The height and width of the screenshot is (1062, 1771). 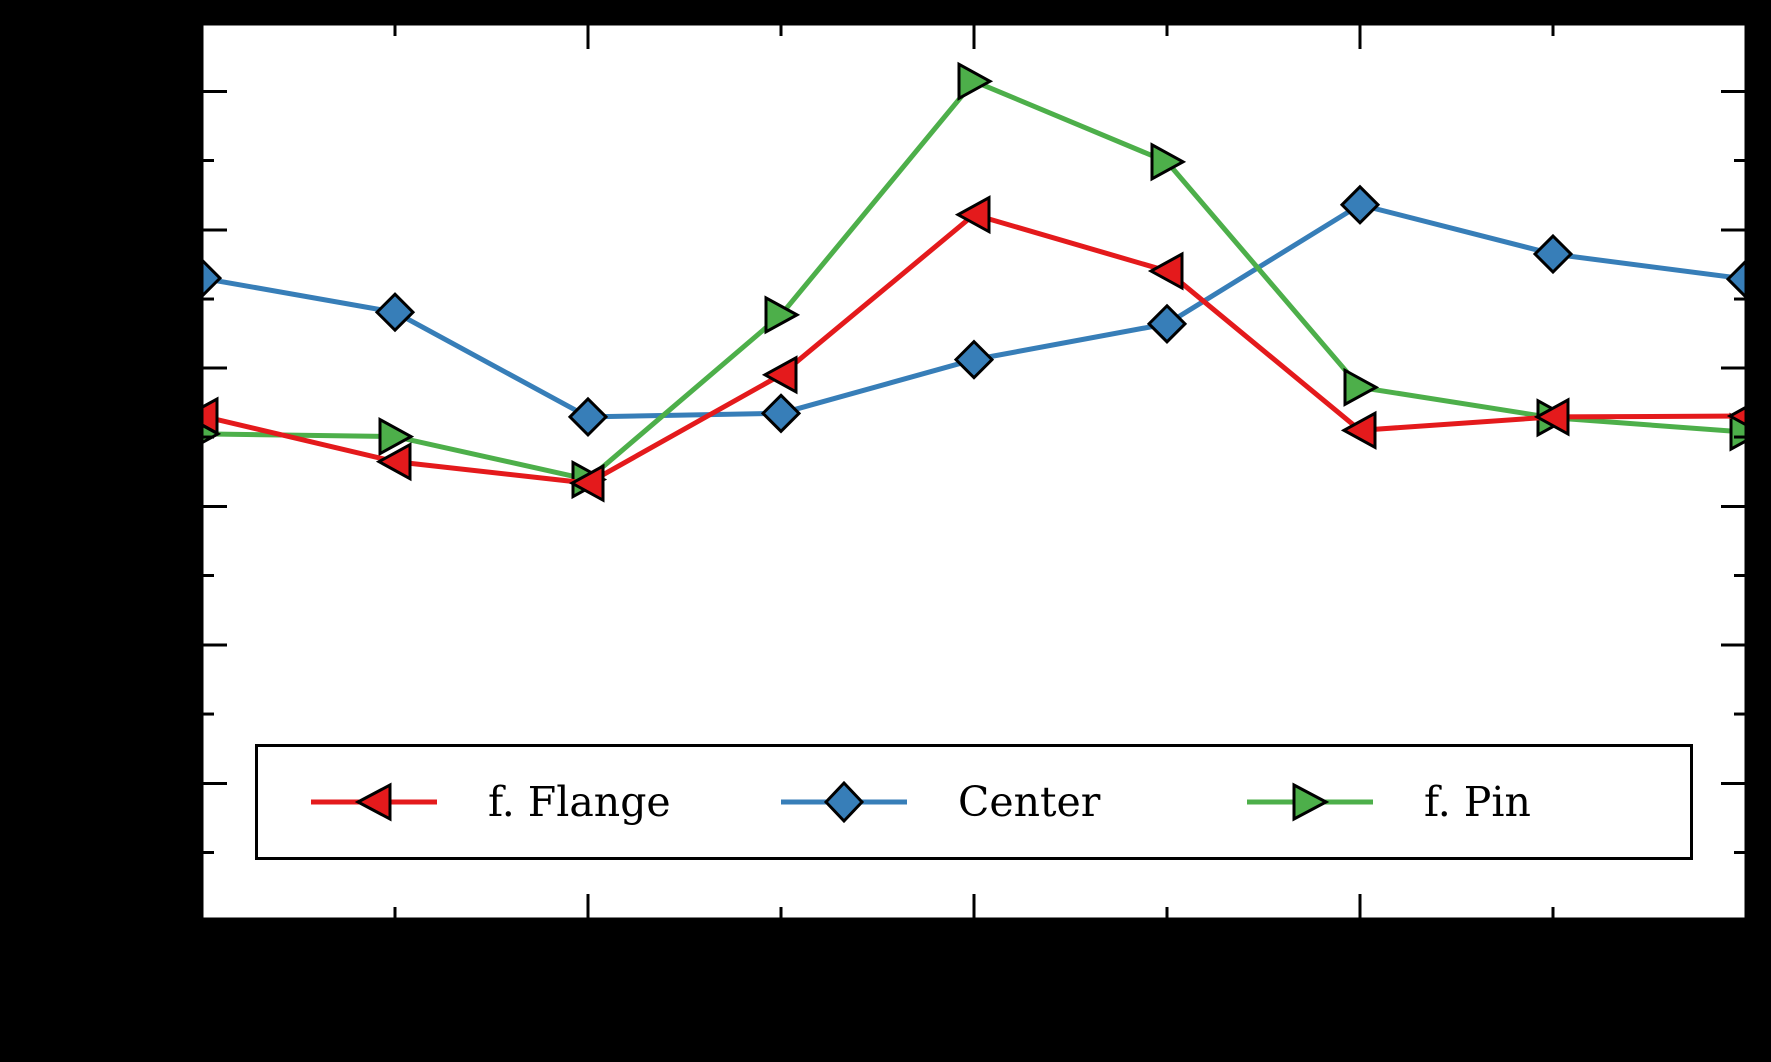 I want to click on legend-sample-pin-icon, so click(x=1310, y=802).